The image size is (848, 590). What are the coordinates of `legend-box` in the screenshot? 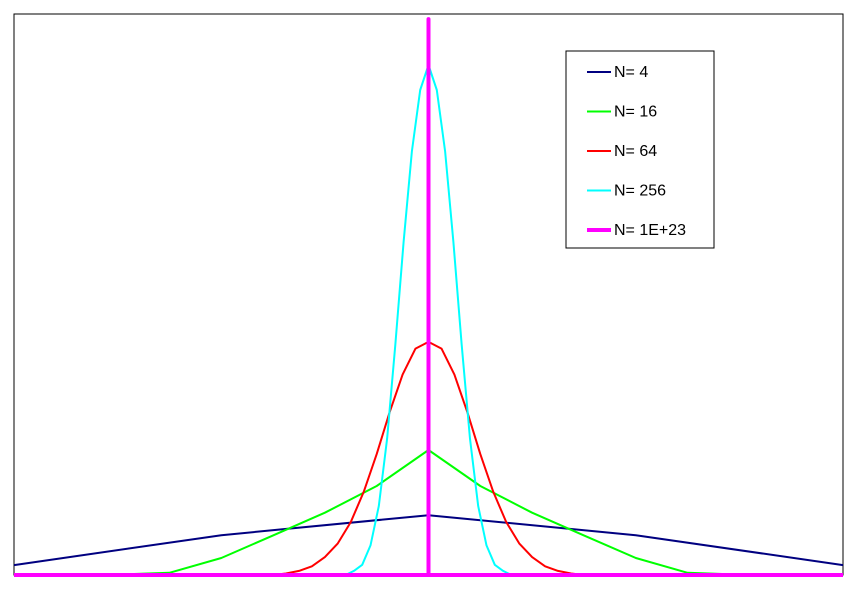 It's located at (640, 149).